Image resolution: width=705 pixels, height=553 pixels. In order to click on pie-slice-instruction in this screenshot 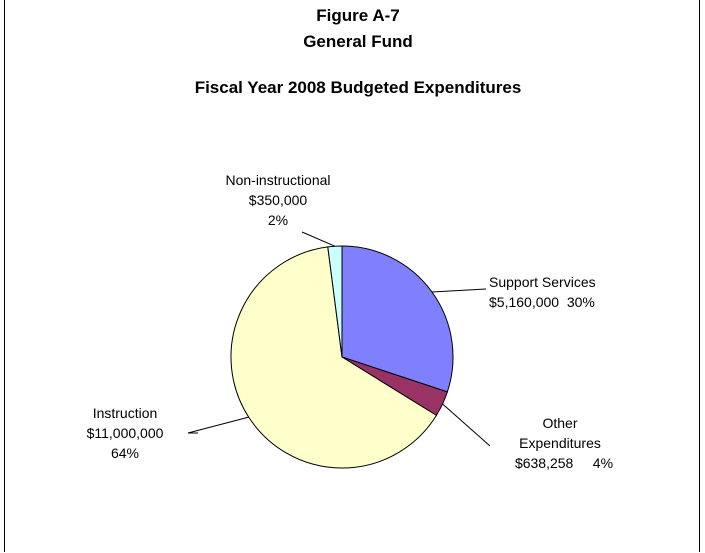, I will do `click(334, 357)`.